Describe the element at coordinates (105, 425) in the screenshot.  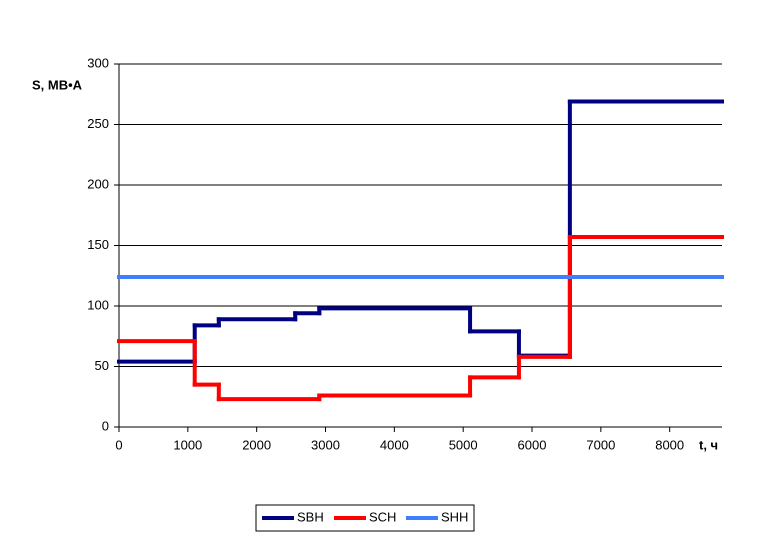
I see `y-tick-label: 0` at that location.